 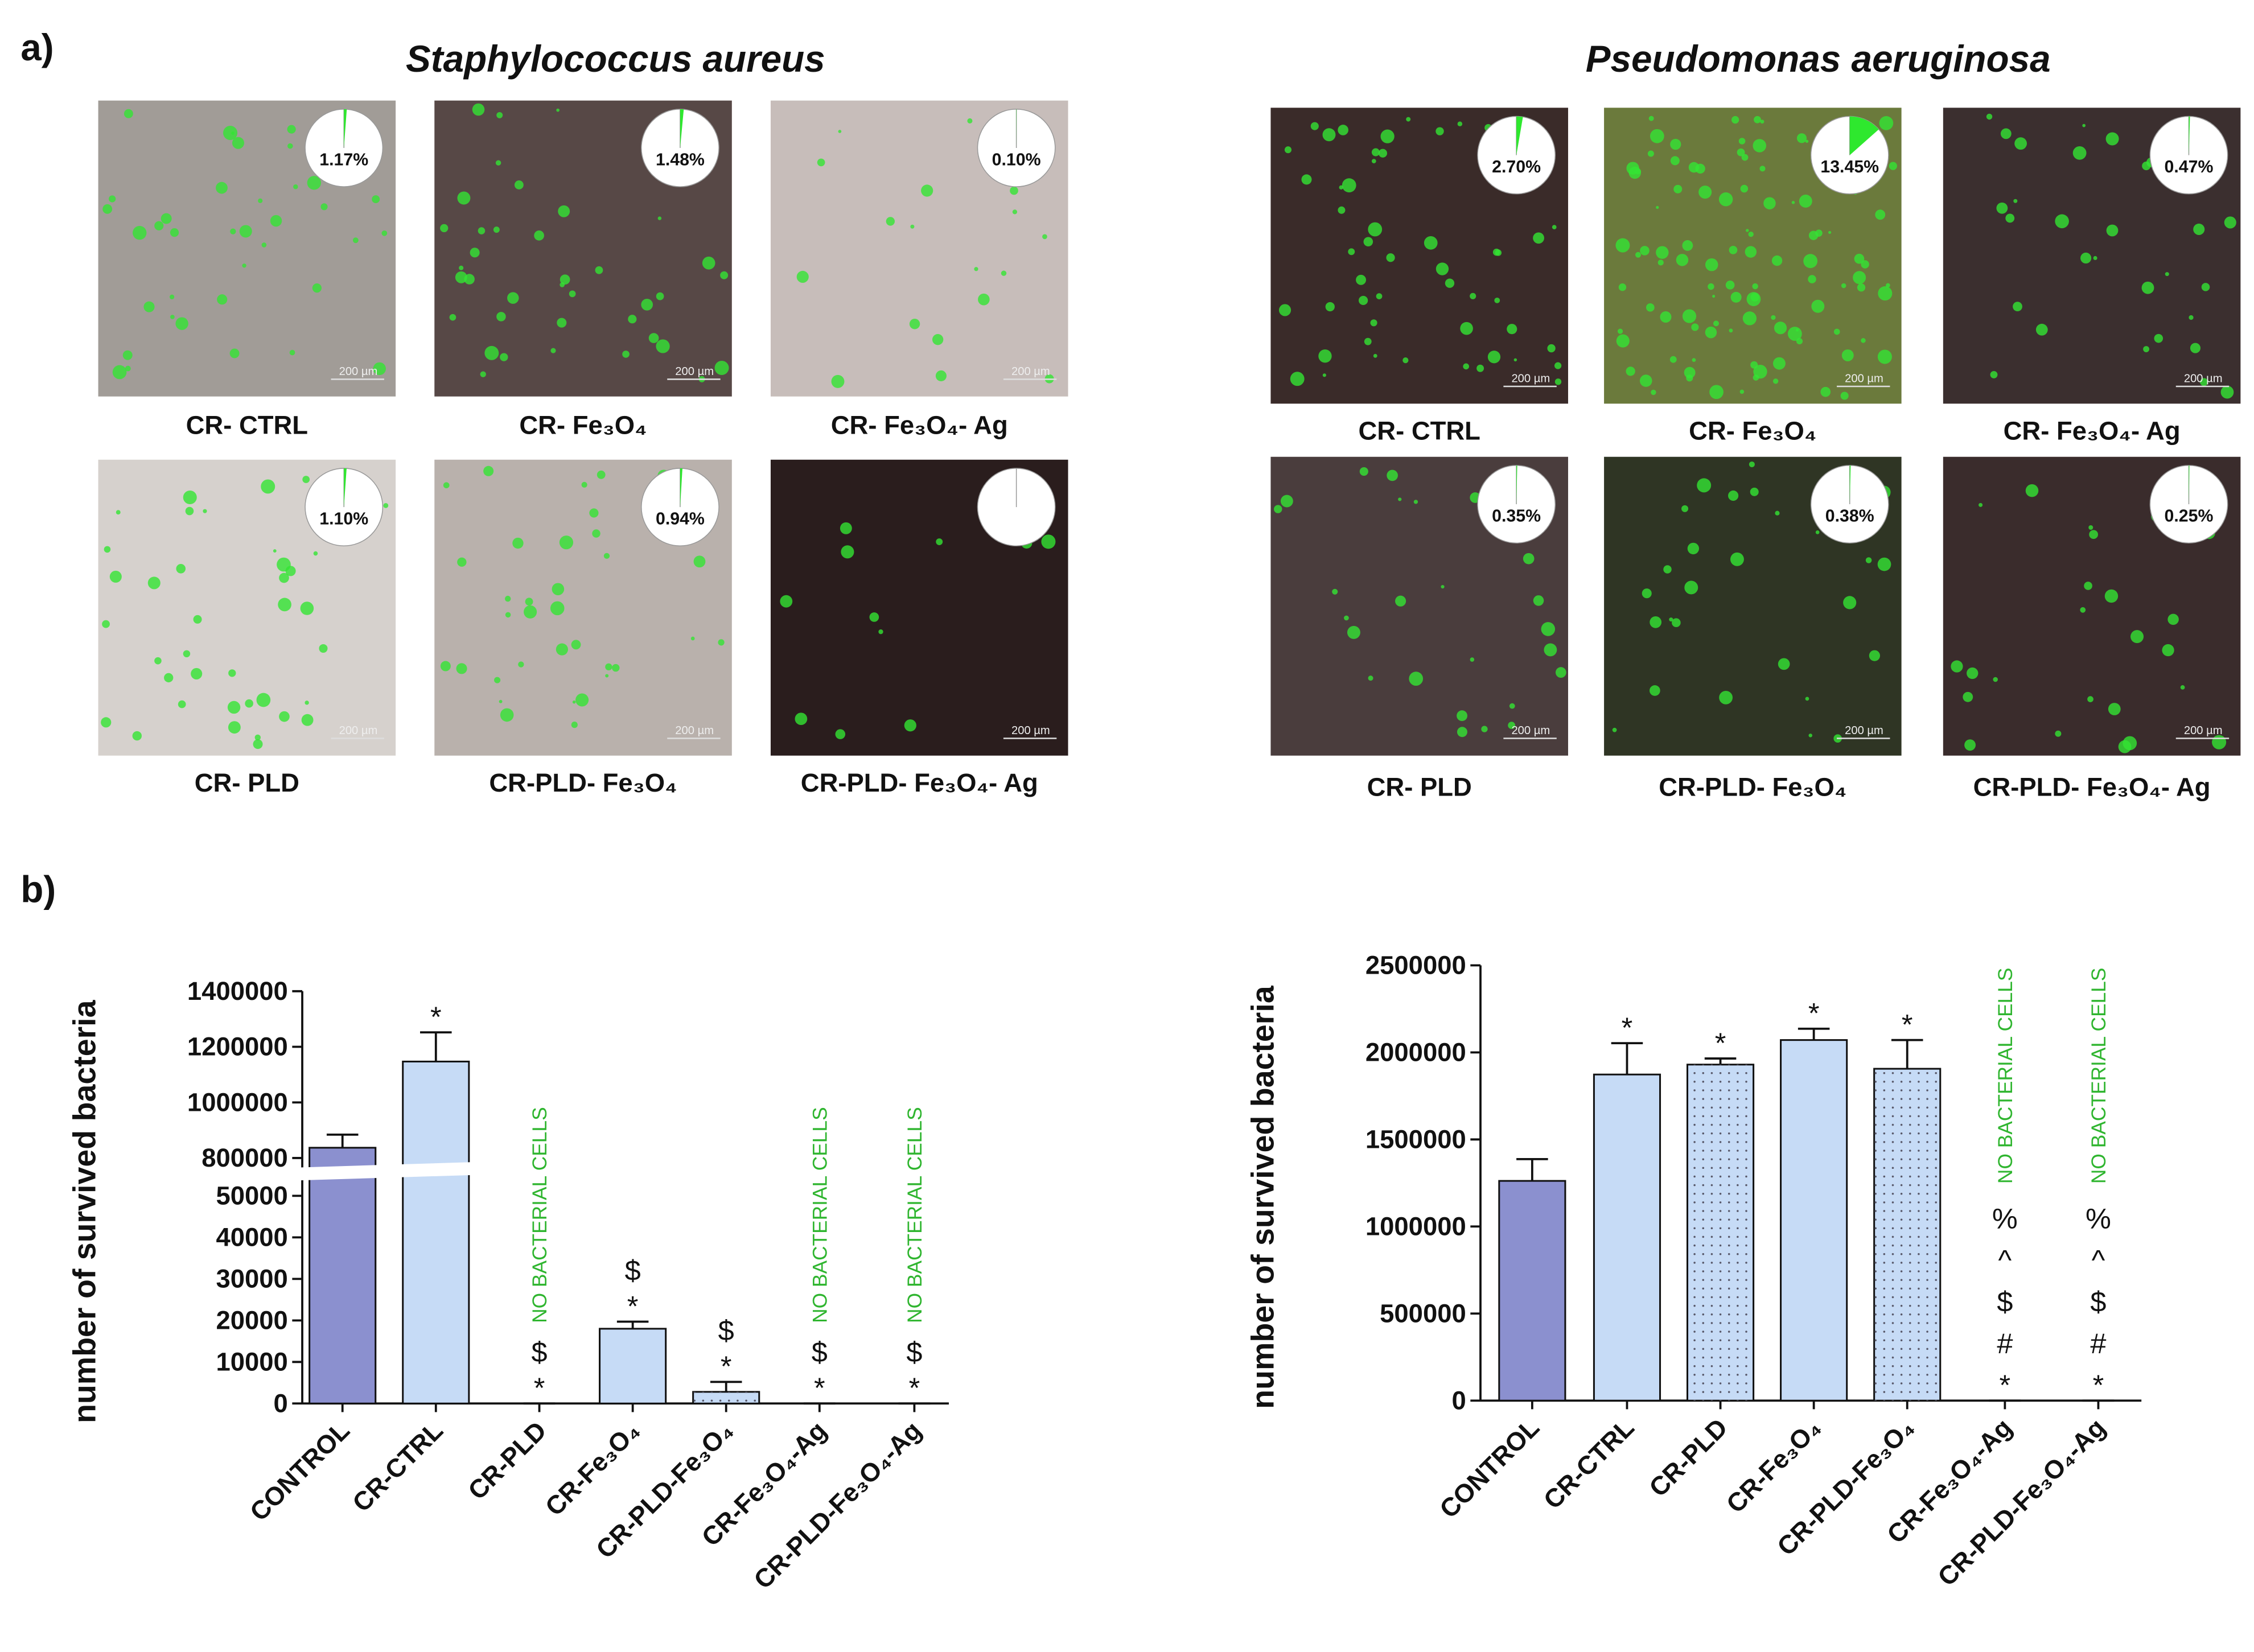 I want to click on pie-label: 2.70%, so click(x=1516, y=167).